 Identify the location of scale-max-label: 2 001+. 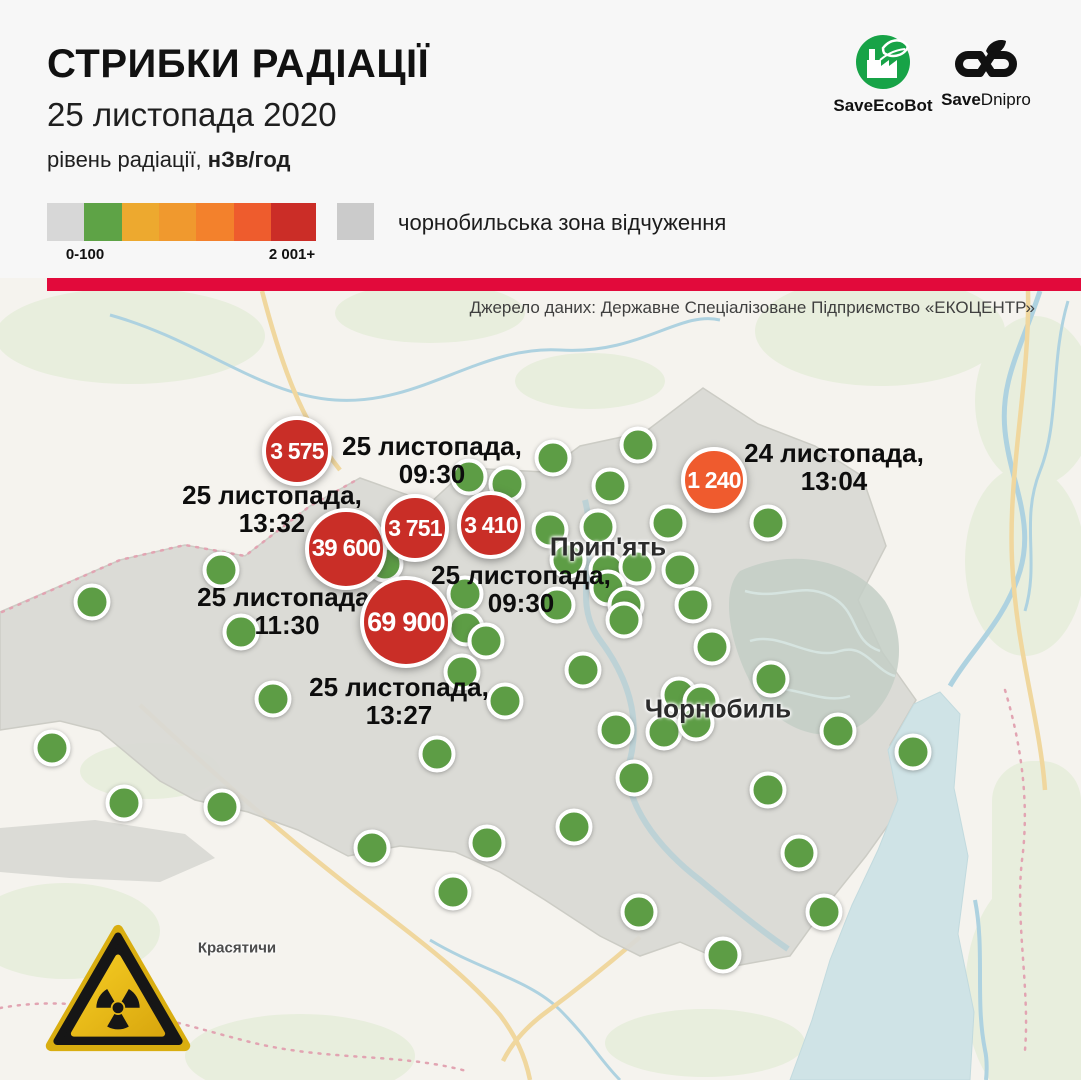
(292, 254).